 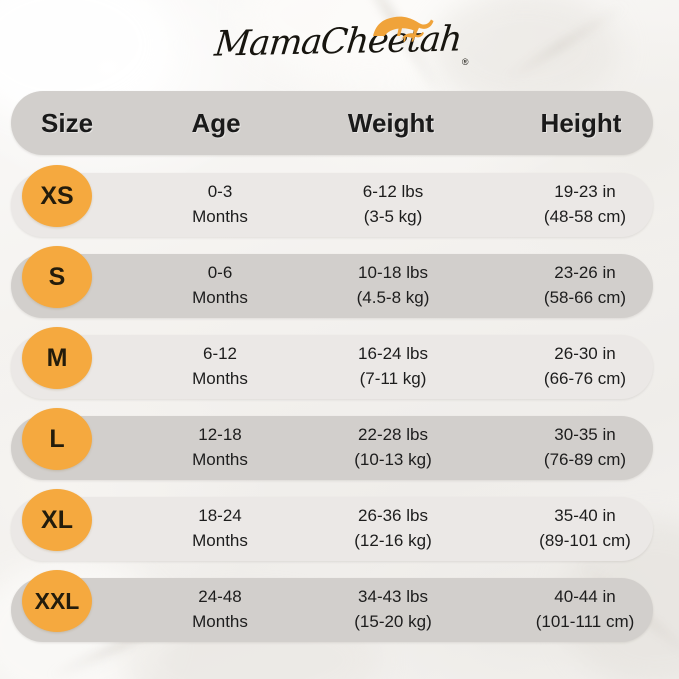 What do you see at coordinates (57, 520) in the screenshot?
I see `size-badge: XL` at bounding box center [57, 520].